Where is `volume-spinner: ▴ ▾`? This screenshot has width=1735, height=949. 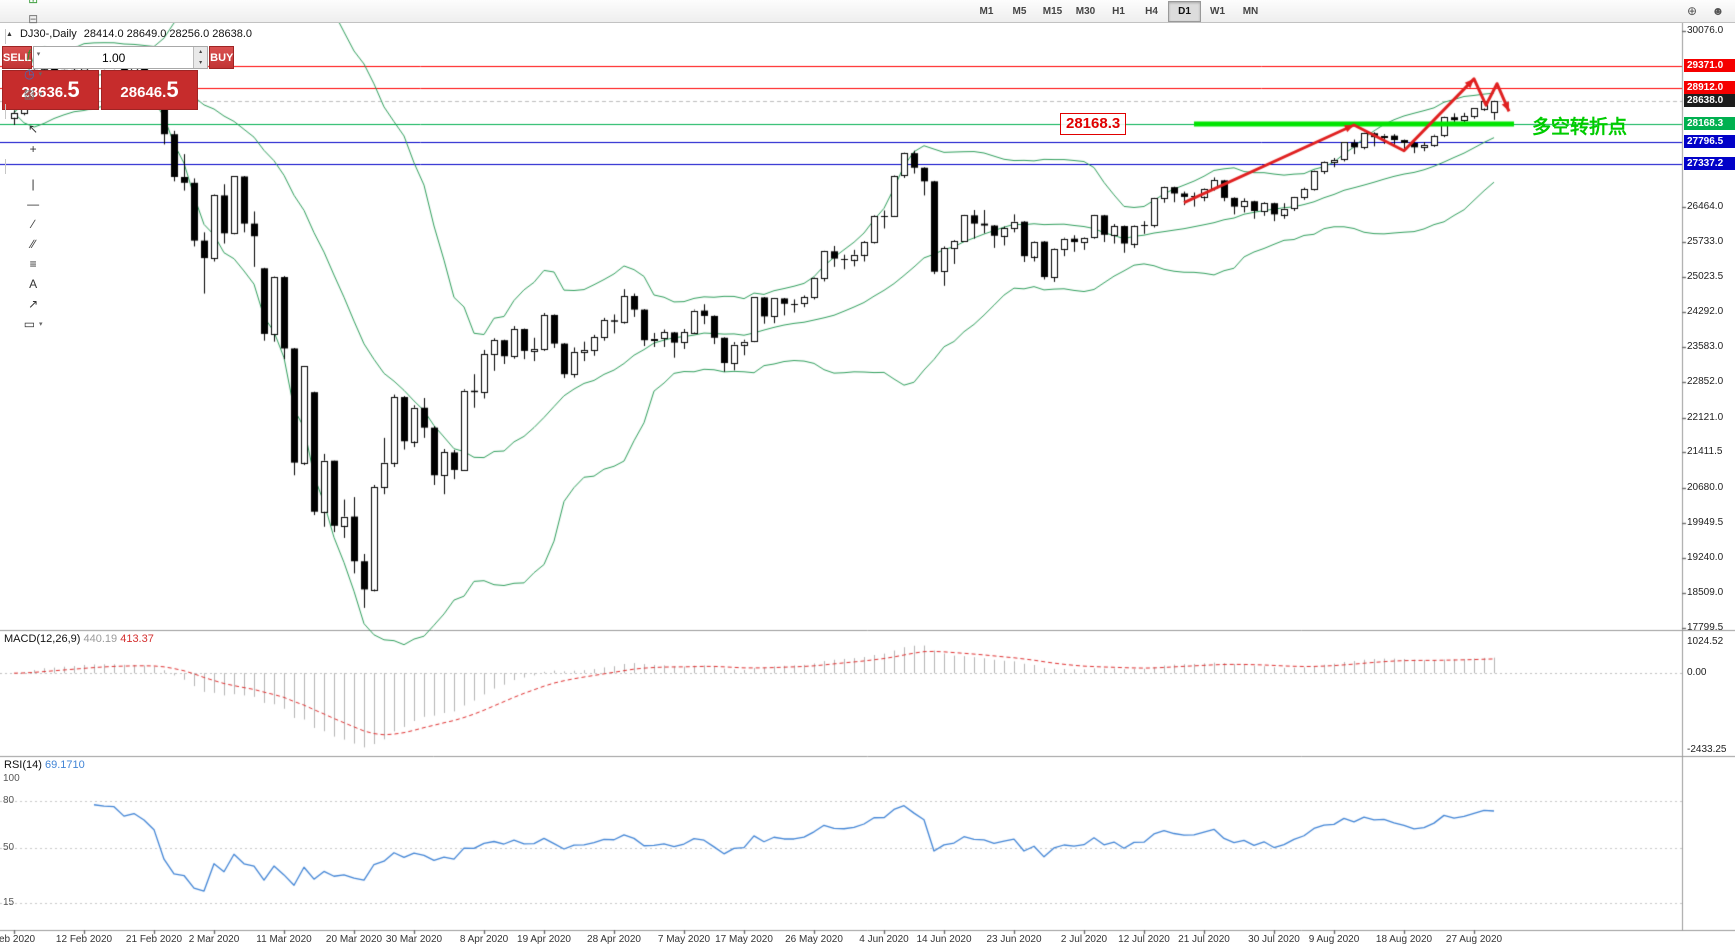
volume-spinner: ▴ ▾ is located at coordinates (200, 57).